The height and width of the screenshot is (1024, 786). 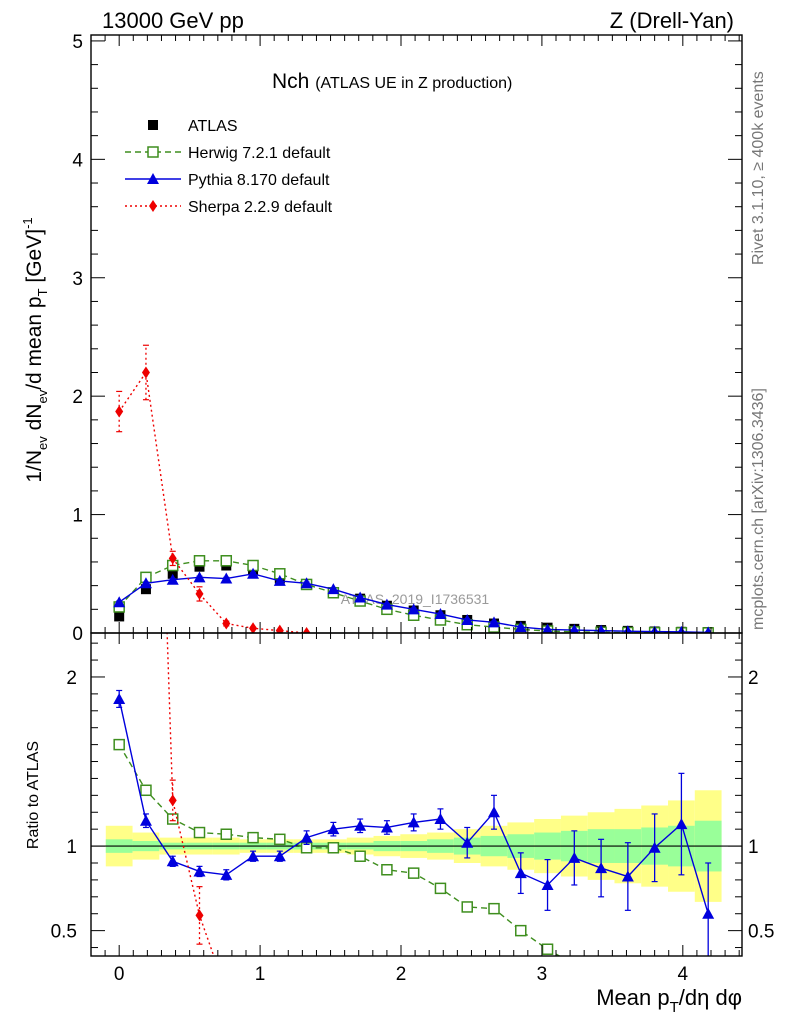 I want to click on analysis-watermark: ATLAS_2019_I1736531, so click(x=415, y=599).